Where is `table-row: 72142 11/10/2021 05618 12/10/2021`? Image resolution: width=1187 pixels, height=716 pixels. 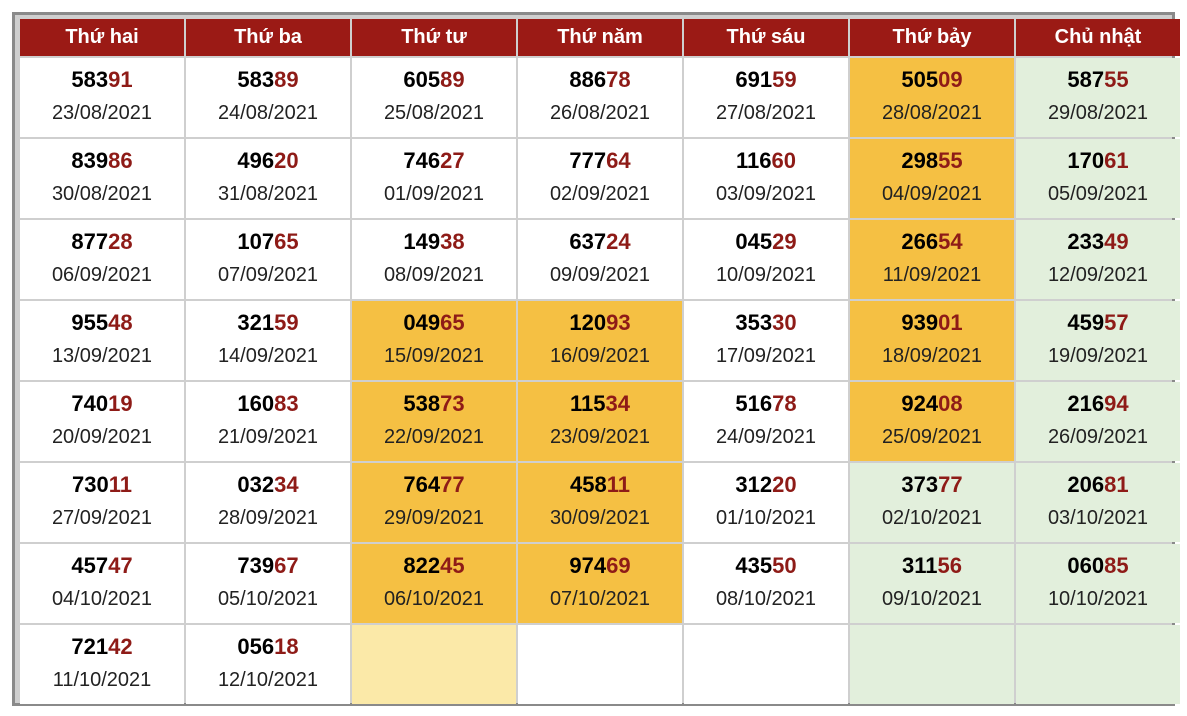
table-row: 72142 11/10/2021 05618 12/10/2021 is located at coordinates (600, 664).